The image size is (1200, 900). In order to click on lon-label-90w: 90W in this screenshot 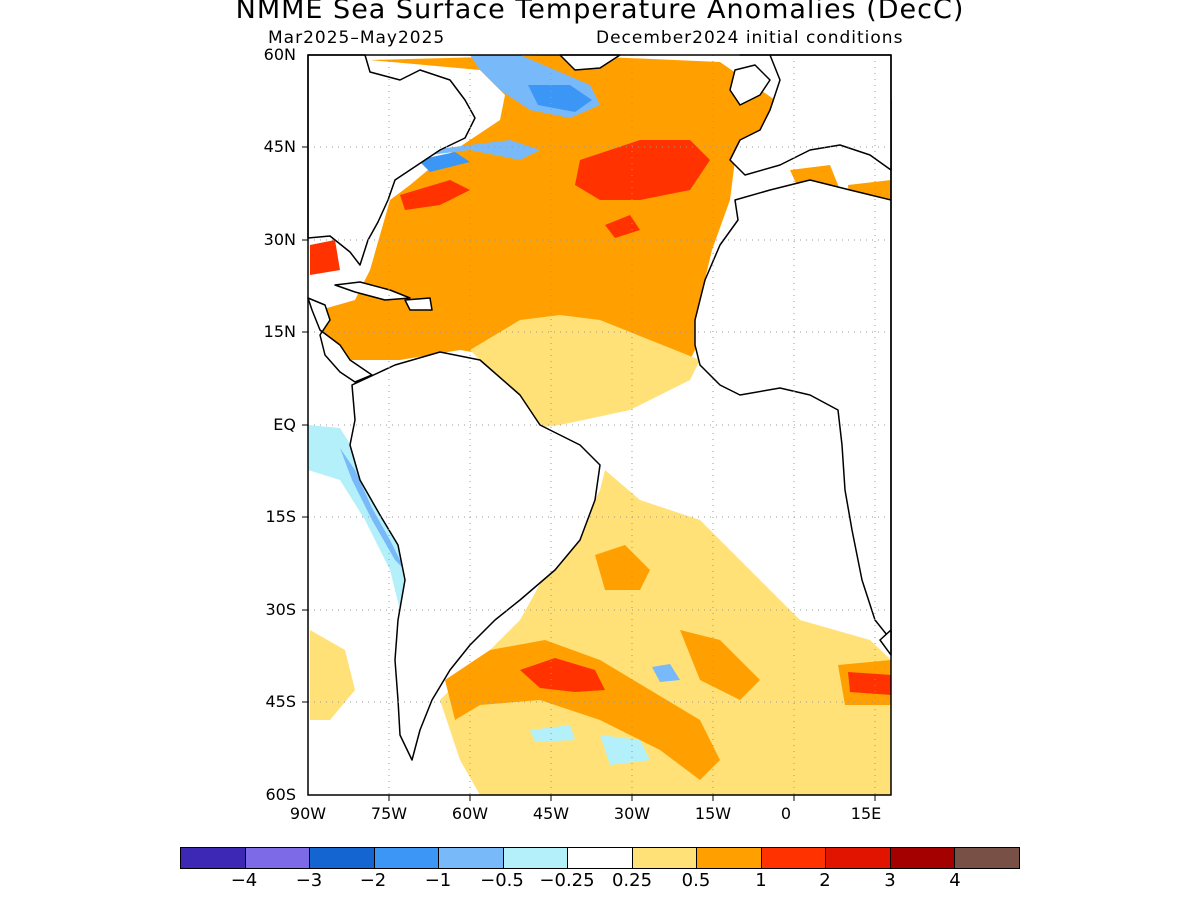, I will do `click(308, 813)`.